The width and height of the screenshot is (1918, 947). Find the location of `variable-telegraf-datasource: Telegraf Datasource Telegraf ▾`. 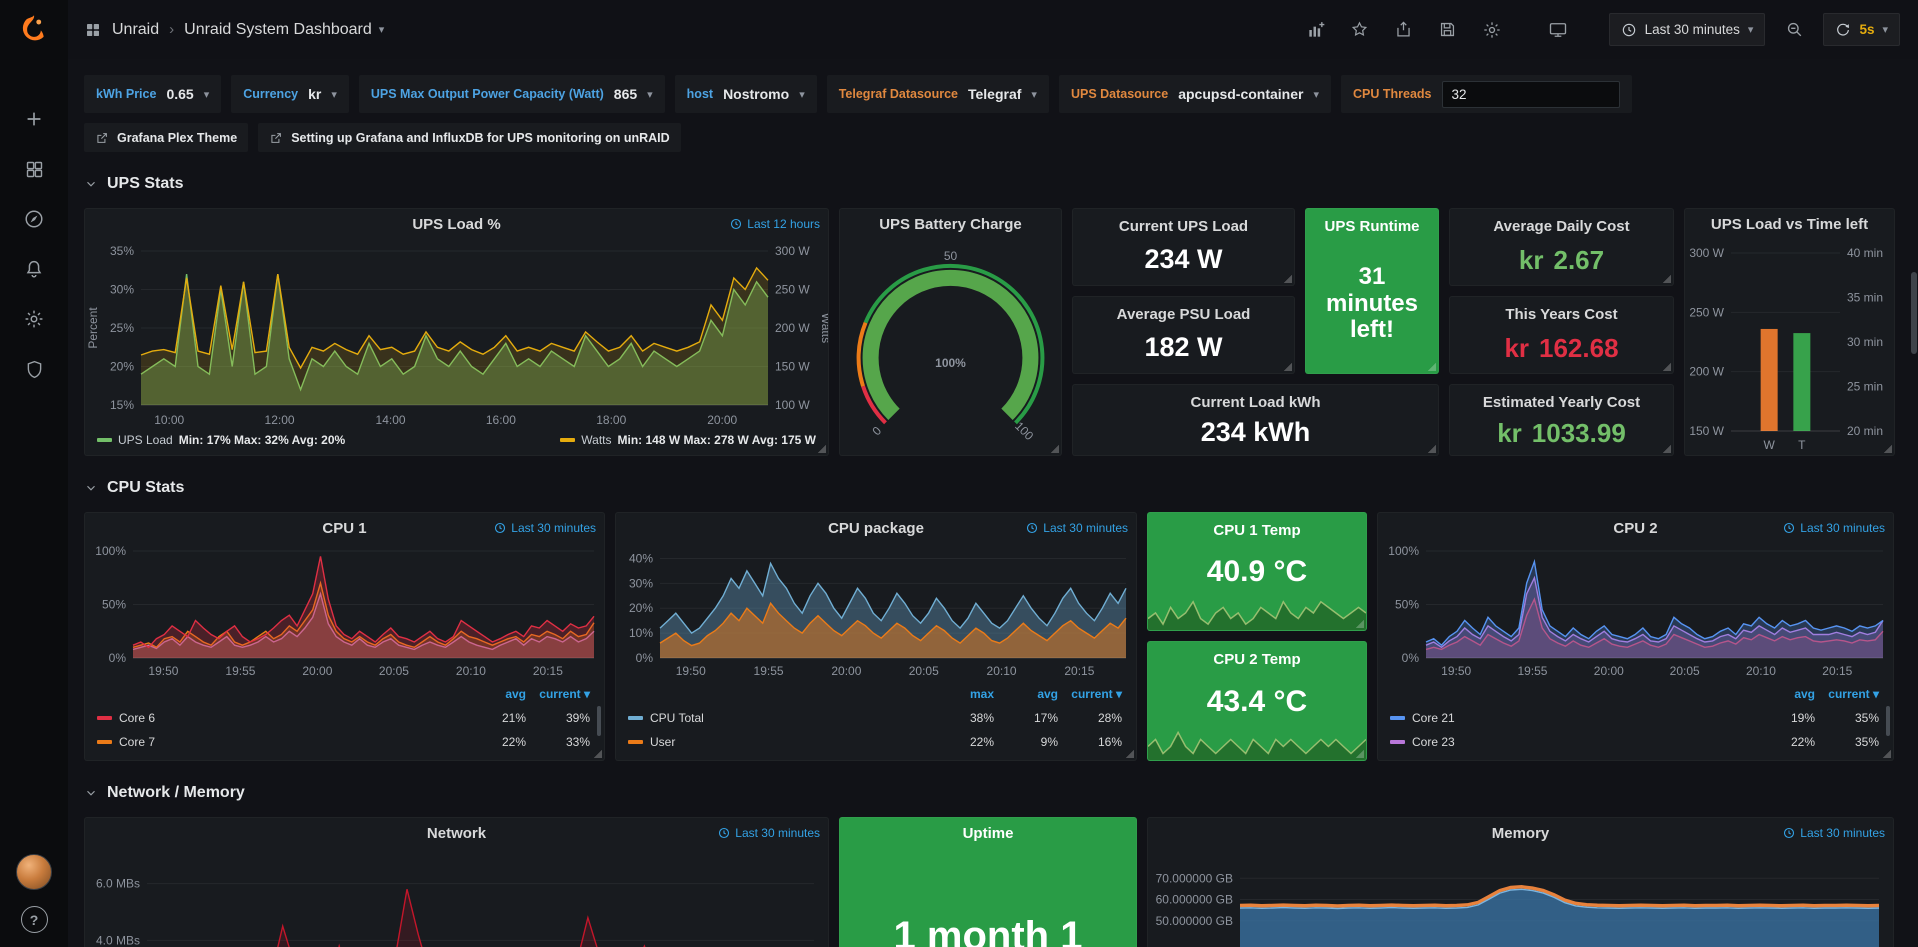

variable-telegraf-datasource: Telegraf Datasource Telegraf ▾ is located at coordinates (937, 94).